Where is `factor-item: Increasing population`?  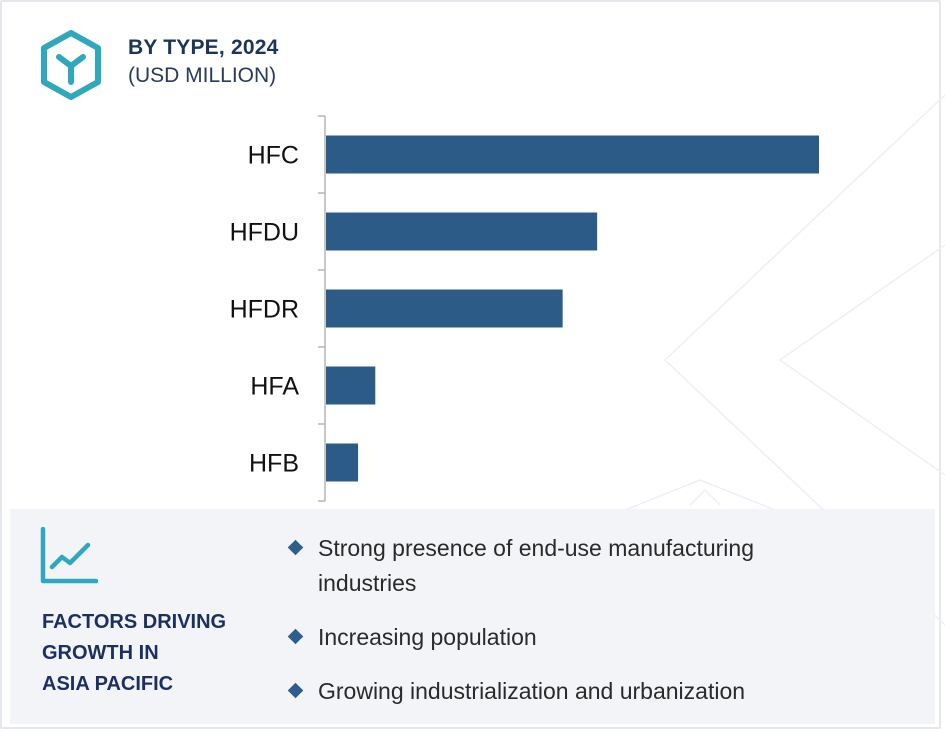
factor-item: Increasing population is located at coordinates (567, 637).